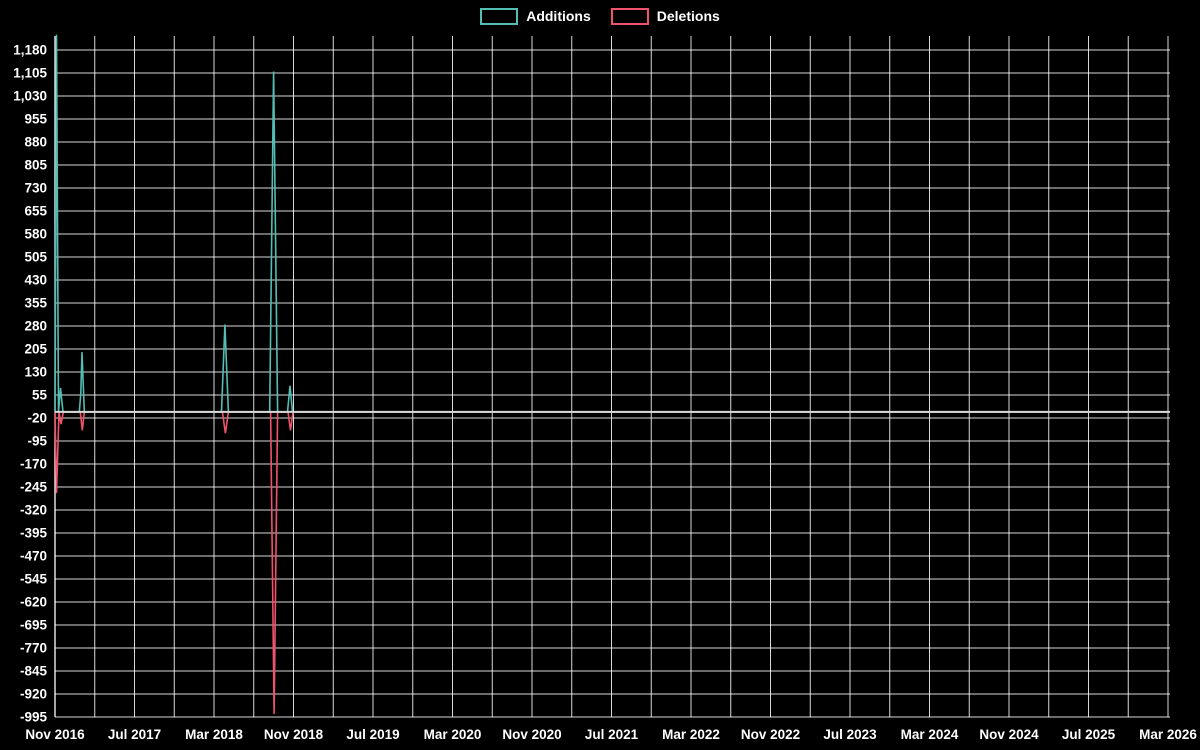 The width and height of the screenshot is (1200, 750). I want to click on svg-text: Nov 2018, so click(294, 734).